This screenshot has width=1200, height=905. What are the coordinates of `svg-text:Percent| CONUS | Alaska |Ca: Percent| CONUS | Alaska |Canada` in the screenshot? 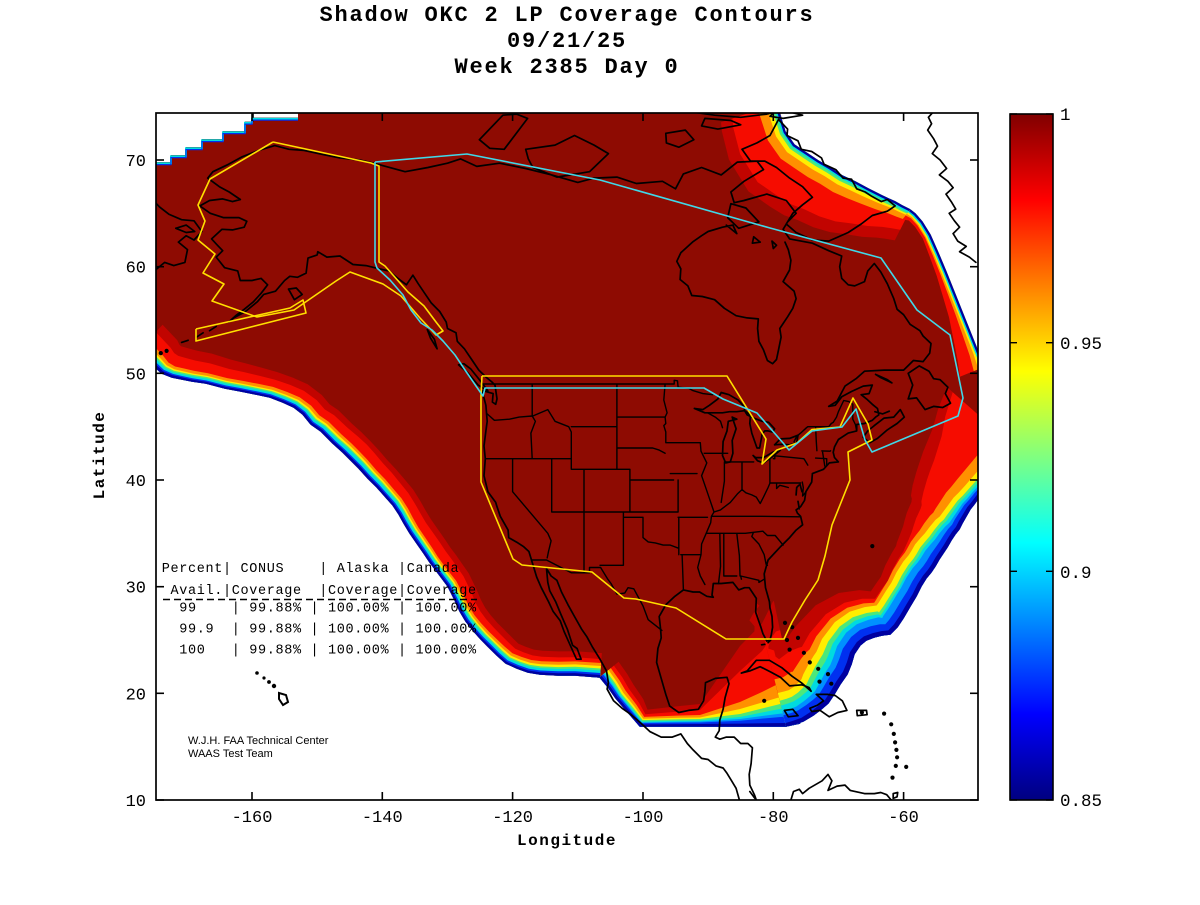 It's located at (311, 569).